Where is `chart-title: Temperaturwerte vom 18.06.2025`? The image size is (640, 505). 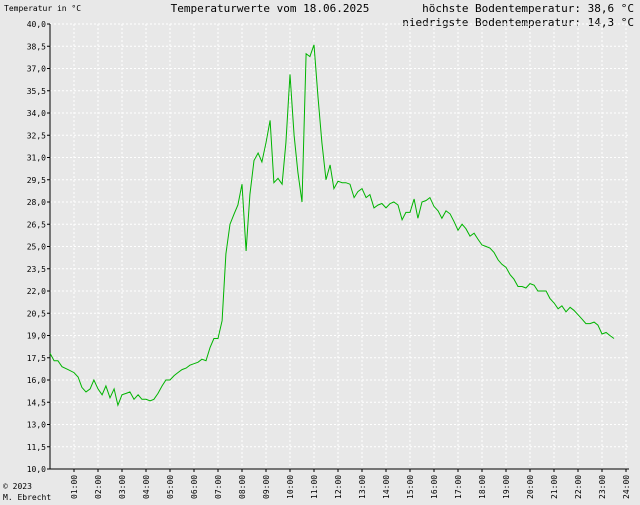
chart-title: Temperaturwerte vom 18.06.2025 is located at coordinates (270, 8).